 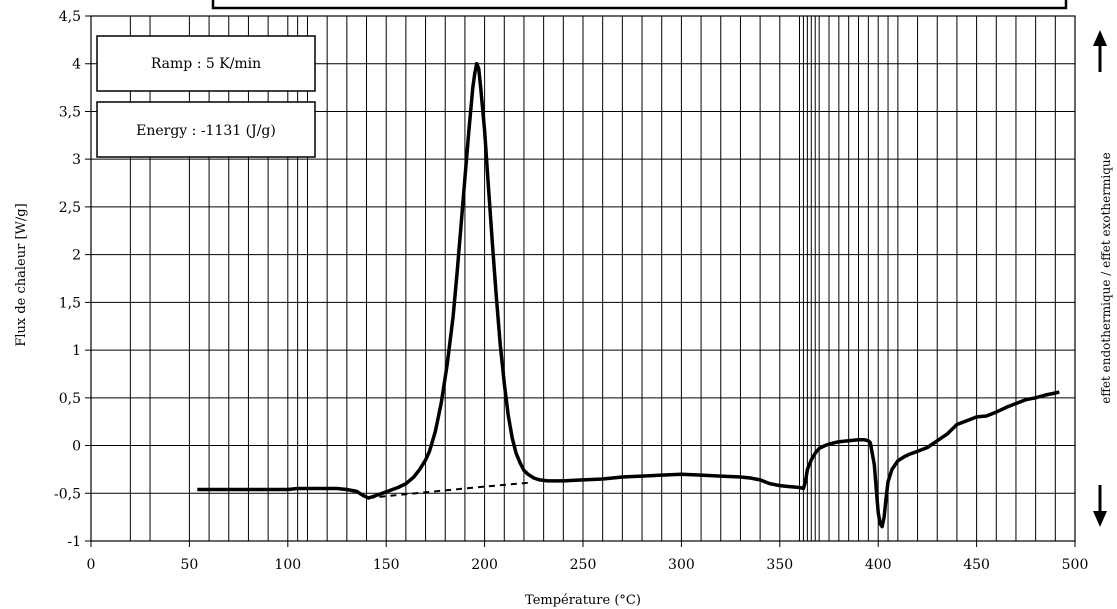 I want to click on x-tick-label: 400, so click(x=878, y=565).